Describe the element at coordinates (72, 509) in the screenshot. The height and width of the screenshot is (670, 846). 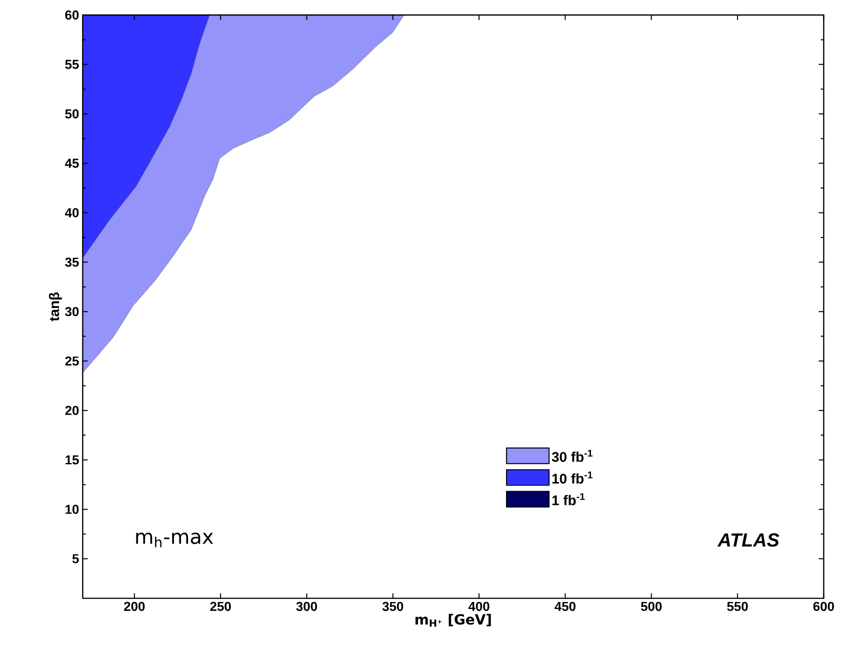
I see `y-tick-label: 10` at that location.